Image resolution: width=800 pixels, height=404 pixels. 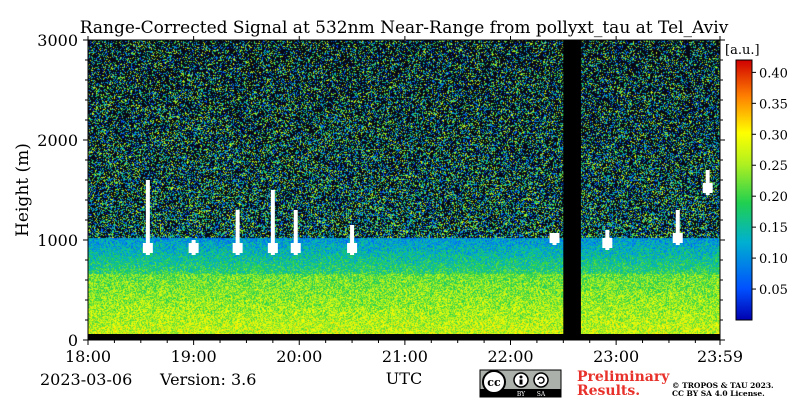 I want to click on cc-icon, so click(x=494, y=382).